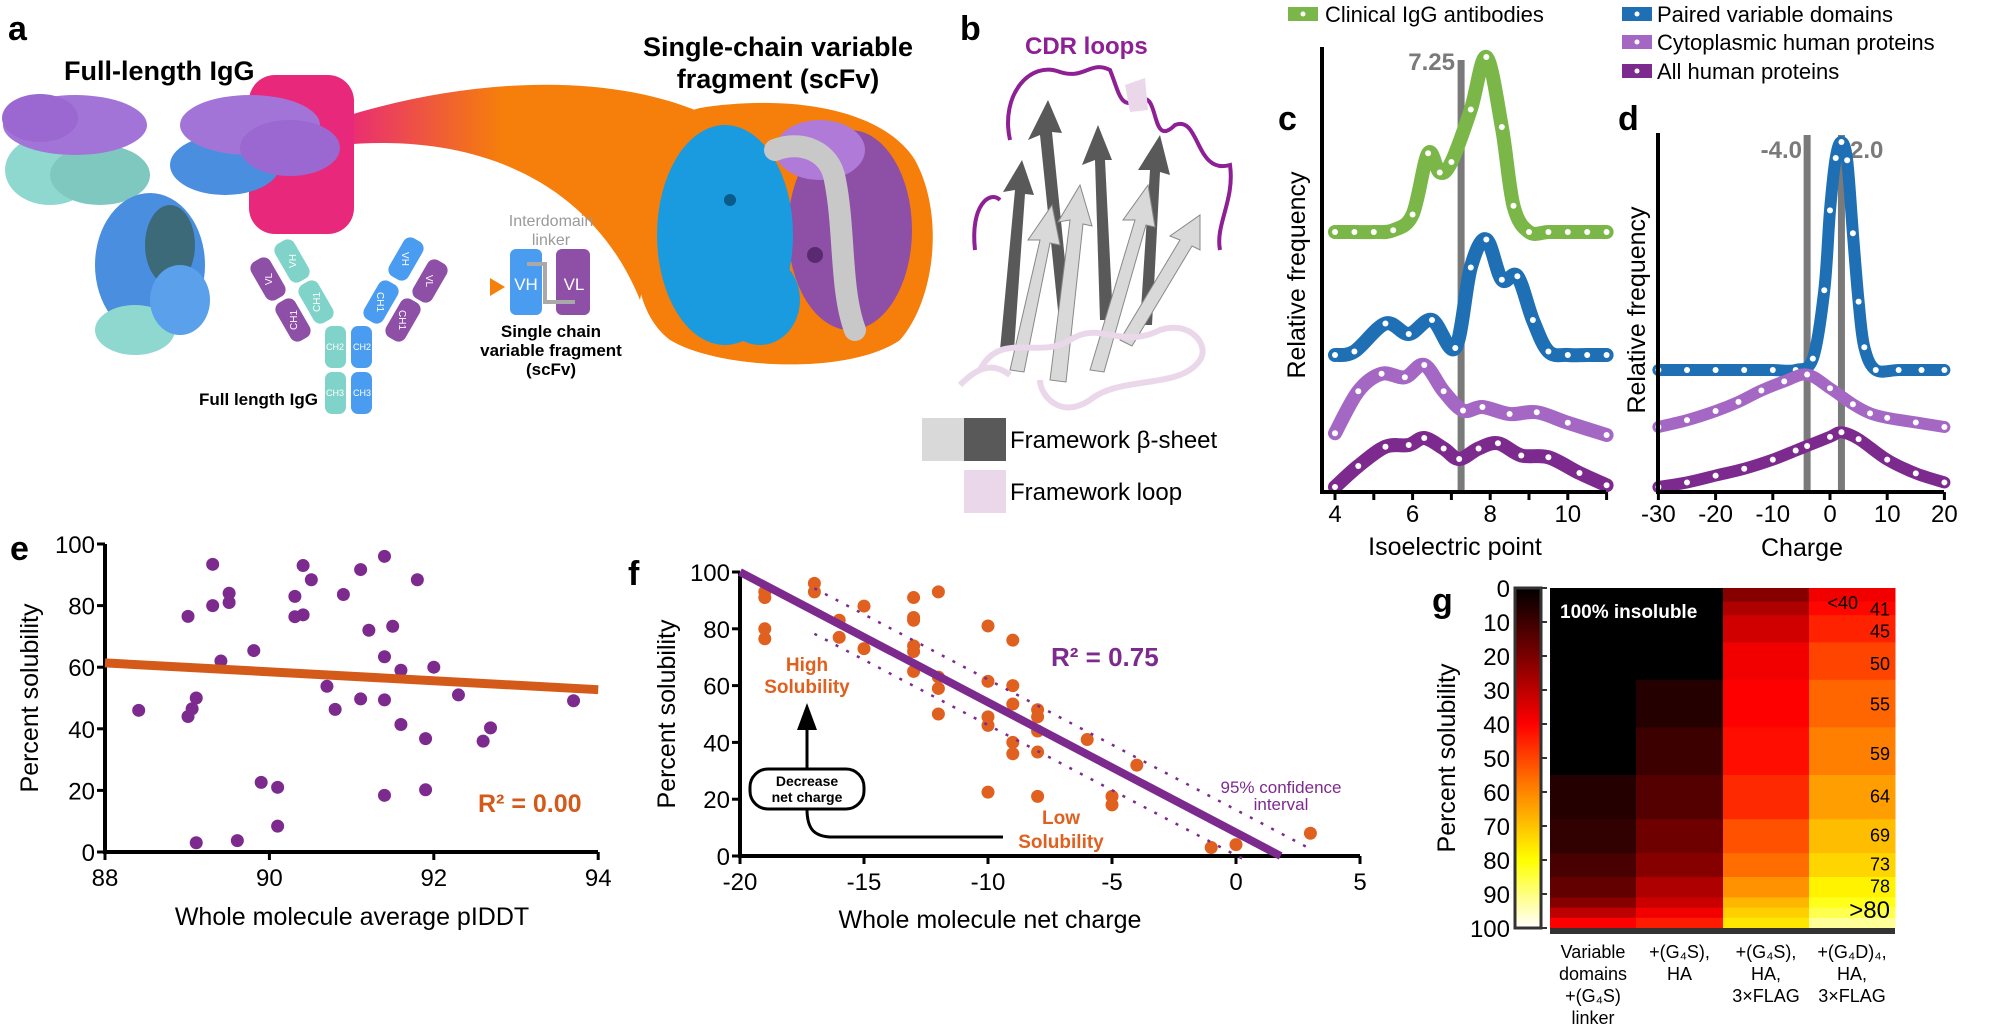 The height and width of the screenshot is (1031, 1997). Describe the element at coordinates (1880, 664) in the screenshot. I see `g-row-value-label: 50` at that location.